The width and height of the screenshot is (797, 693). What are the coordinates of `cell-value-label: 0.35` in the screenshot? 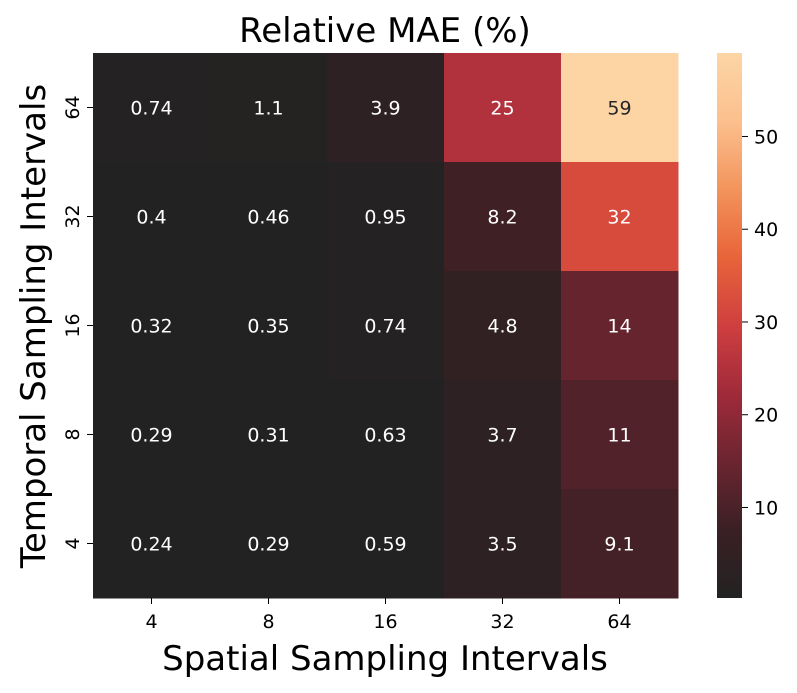 It's located at (268, 327).